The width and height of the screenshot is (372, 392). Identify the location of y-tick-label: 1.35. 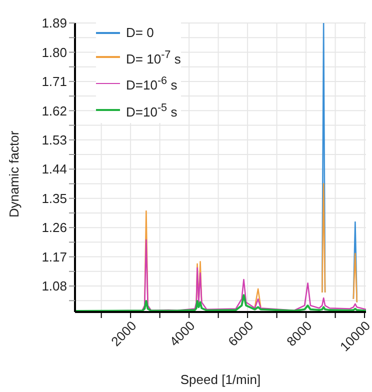
(54, 198).